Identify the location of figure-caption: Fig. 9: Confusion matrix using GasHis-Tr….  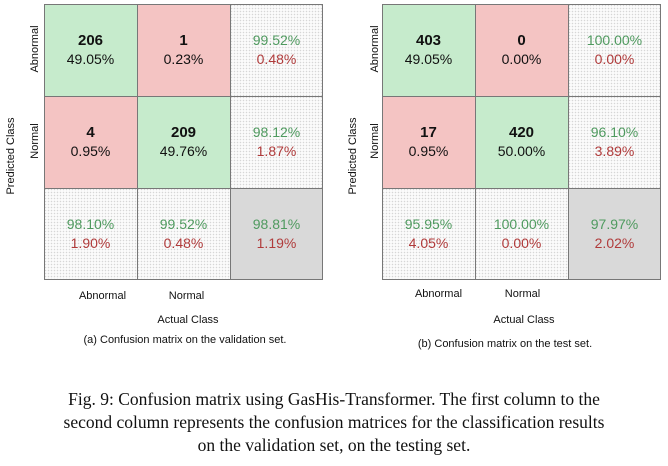
(334, 422).